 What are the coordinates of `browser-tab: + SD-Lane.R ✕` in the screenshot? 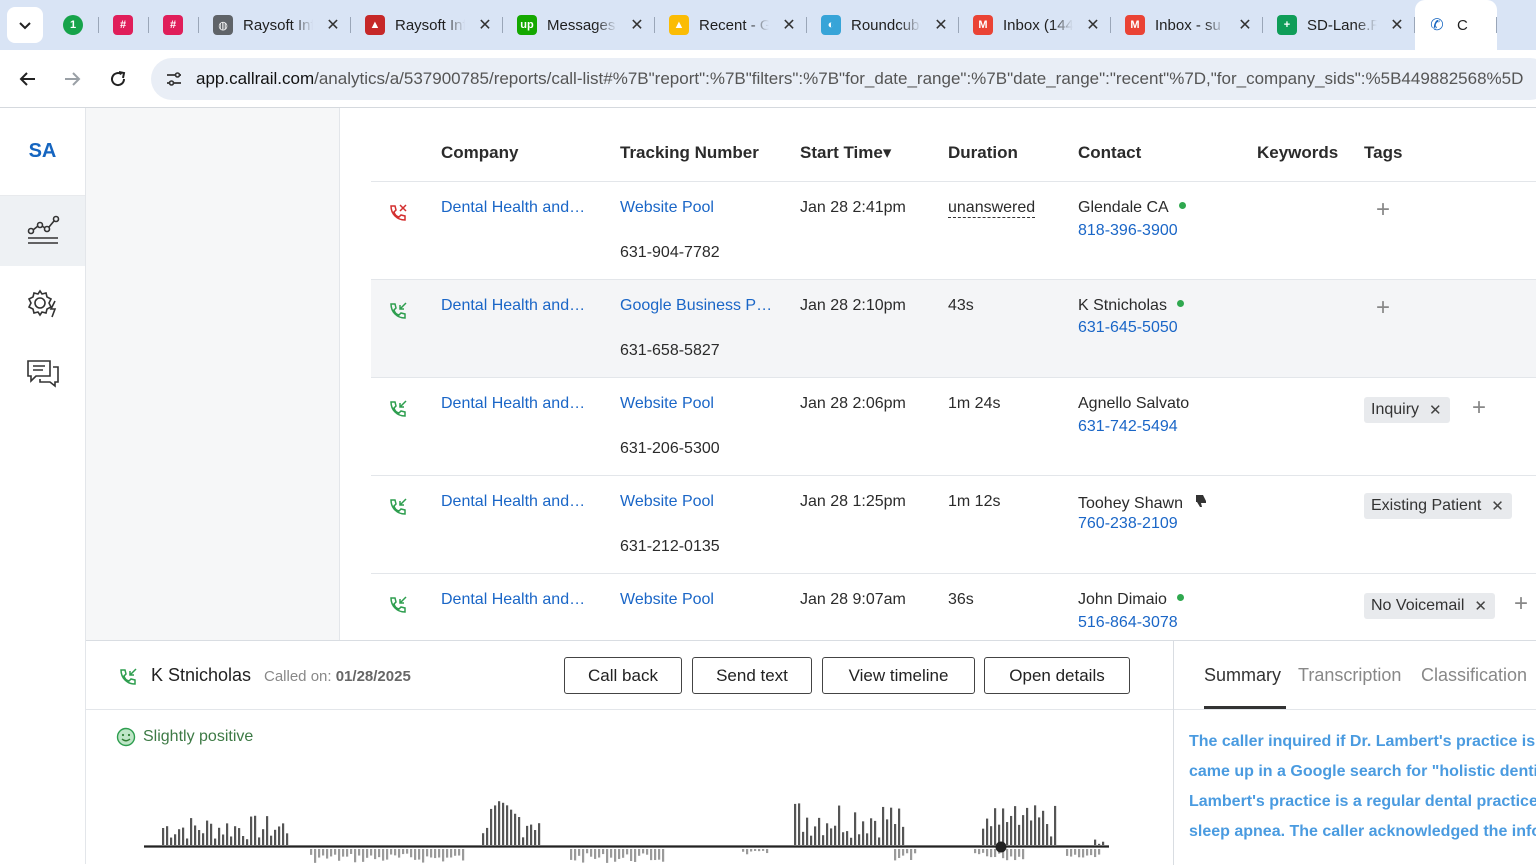 It's located at (1339, 25).